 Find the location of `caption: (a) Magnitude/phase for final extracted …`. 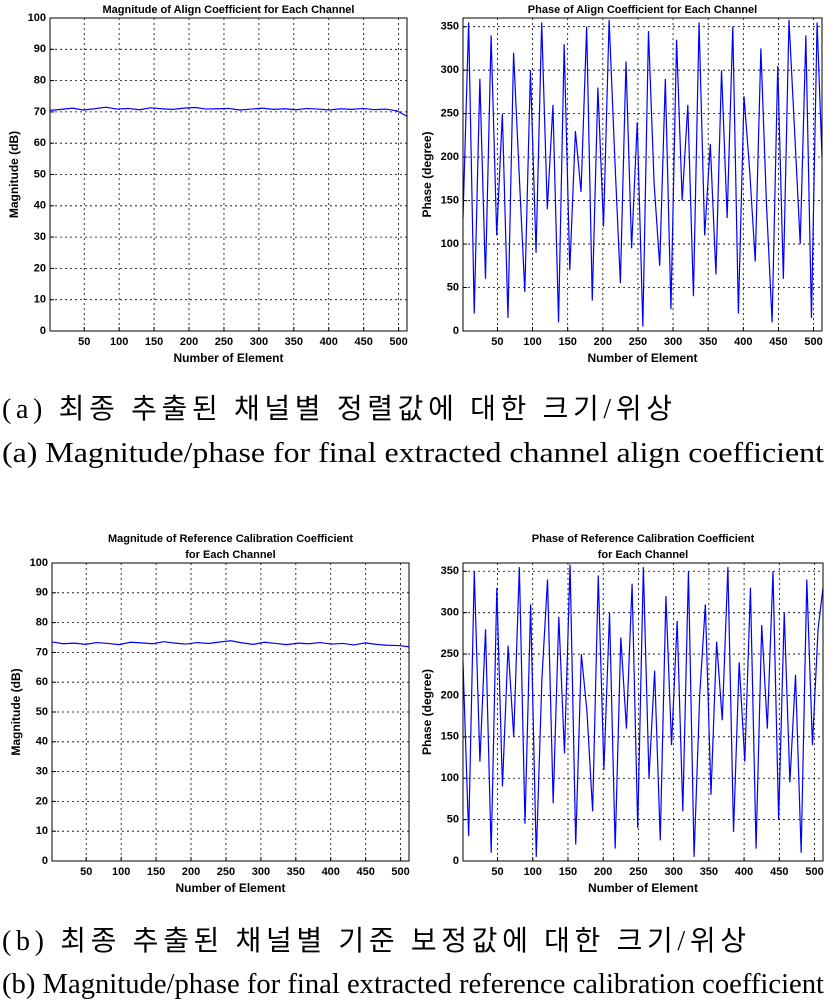

caption: (a) Magnitude/phase for final extracted … is located at coordinates (413, 453).